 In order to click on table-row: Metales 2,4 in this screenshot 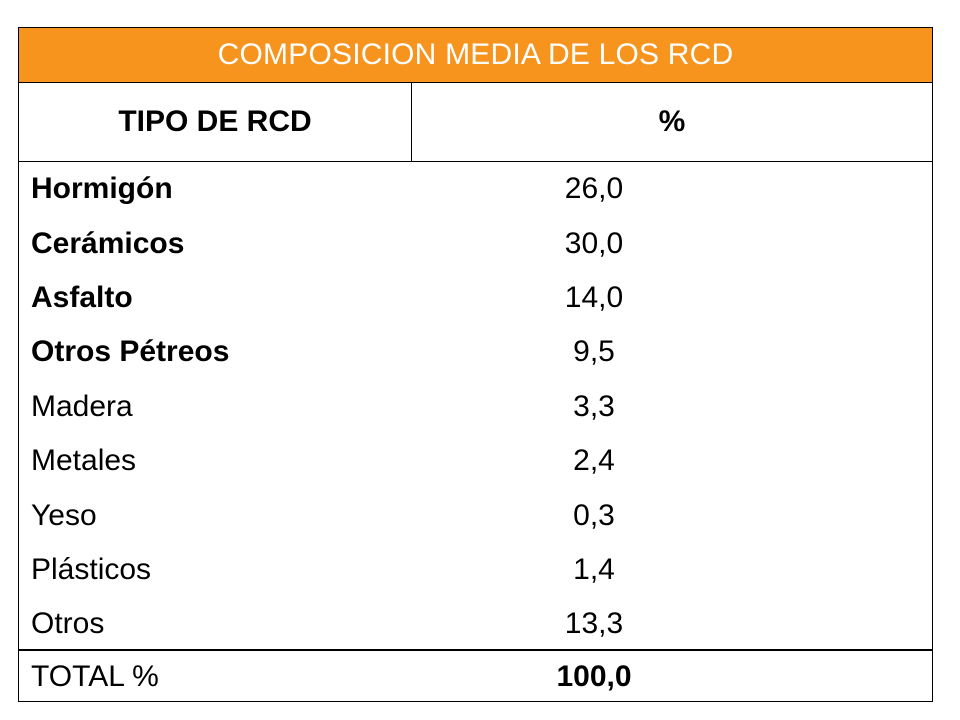, I will do `click(475, 461)`.